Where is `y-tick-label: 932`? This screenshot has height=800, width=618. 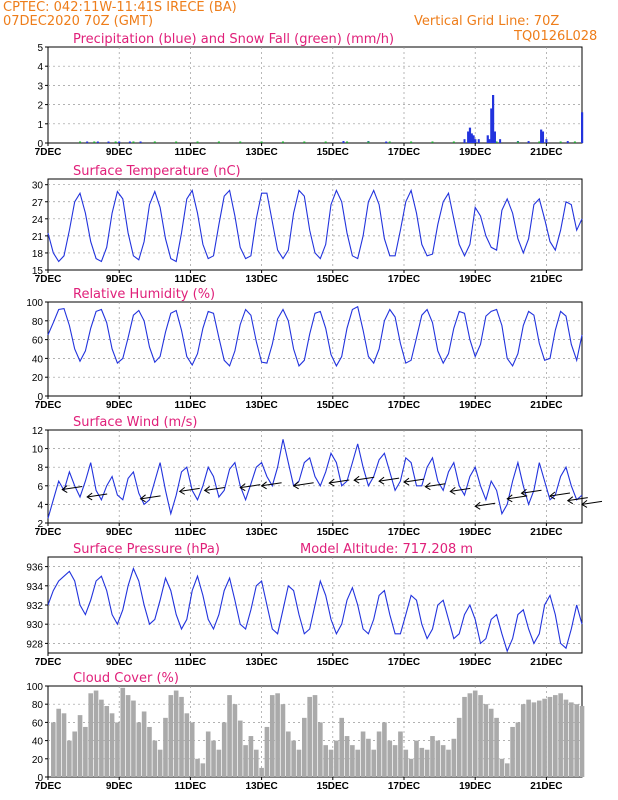
y-tick-label: 932 is located at coordinates (34, 606).